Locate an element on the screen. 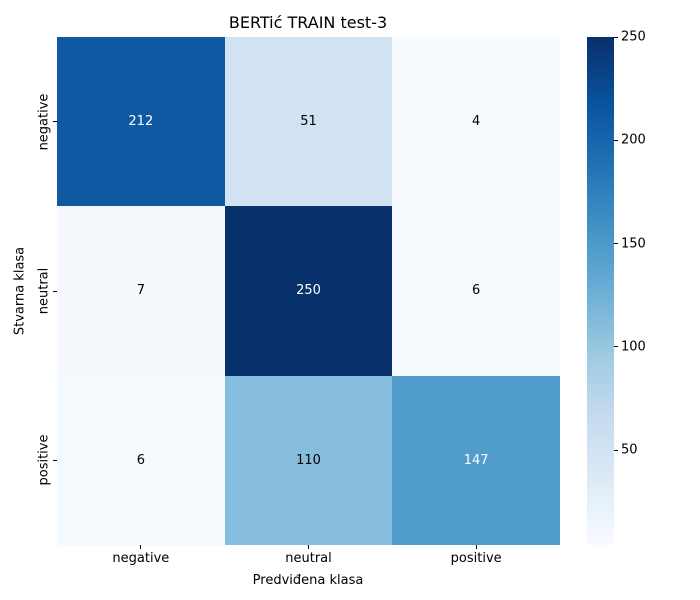  cell-value: 7 is located at coordinates (140, 291).